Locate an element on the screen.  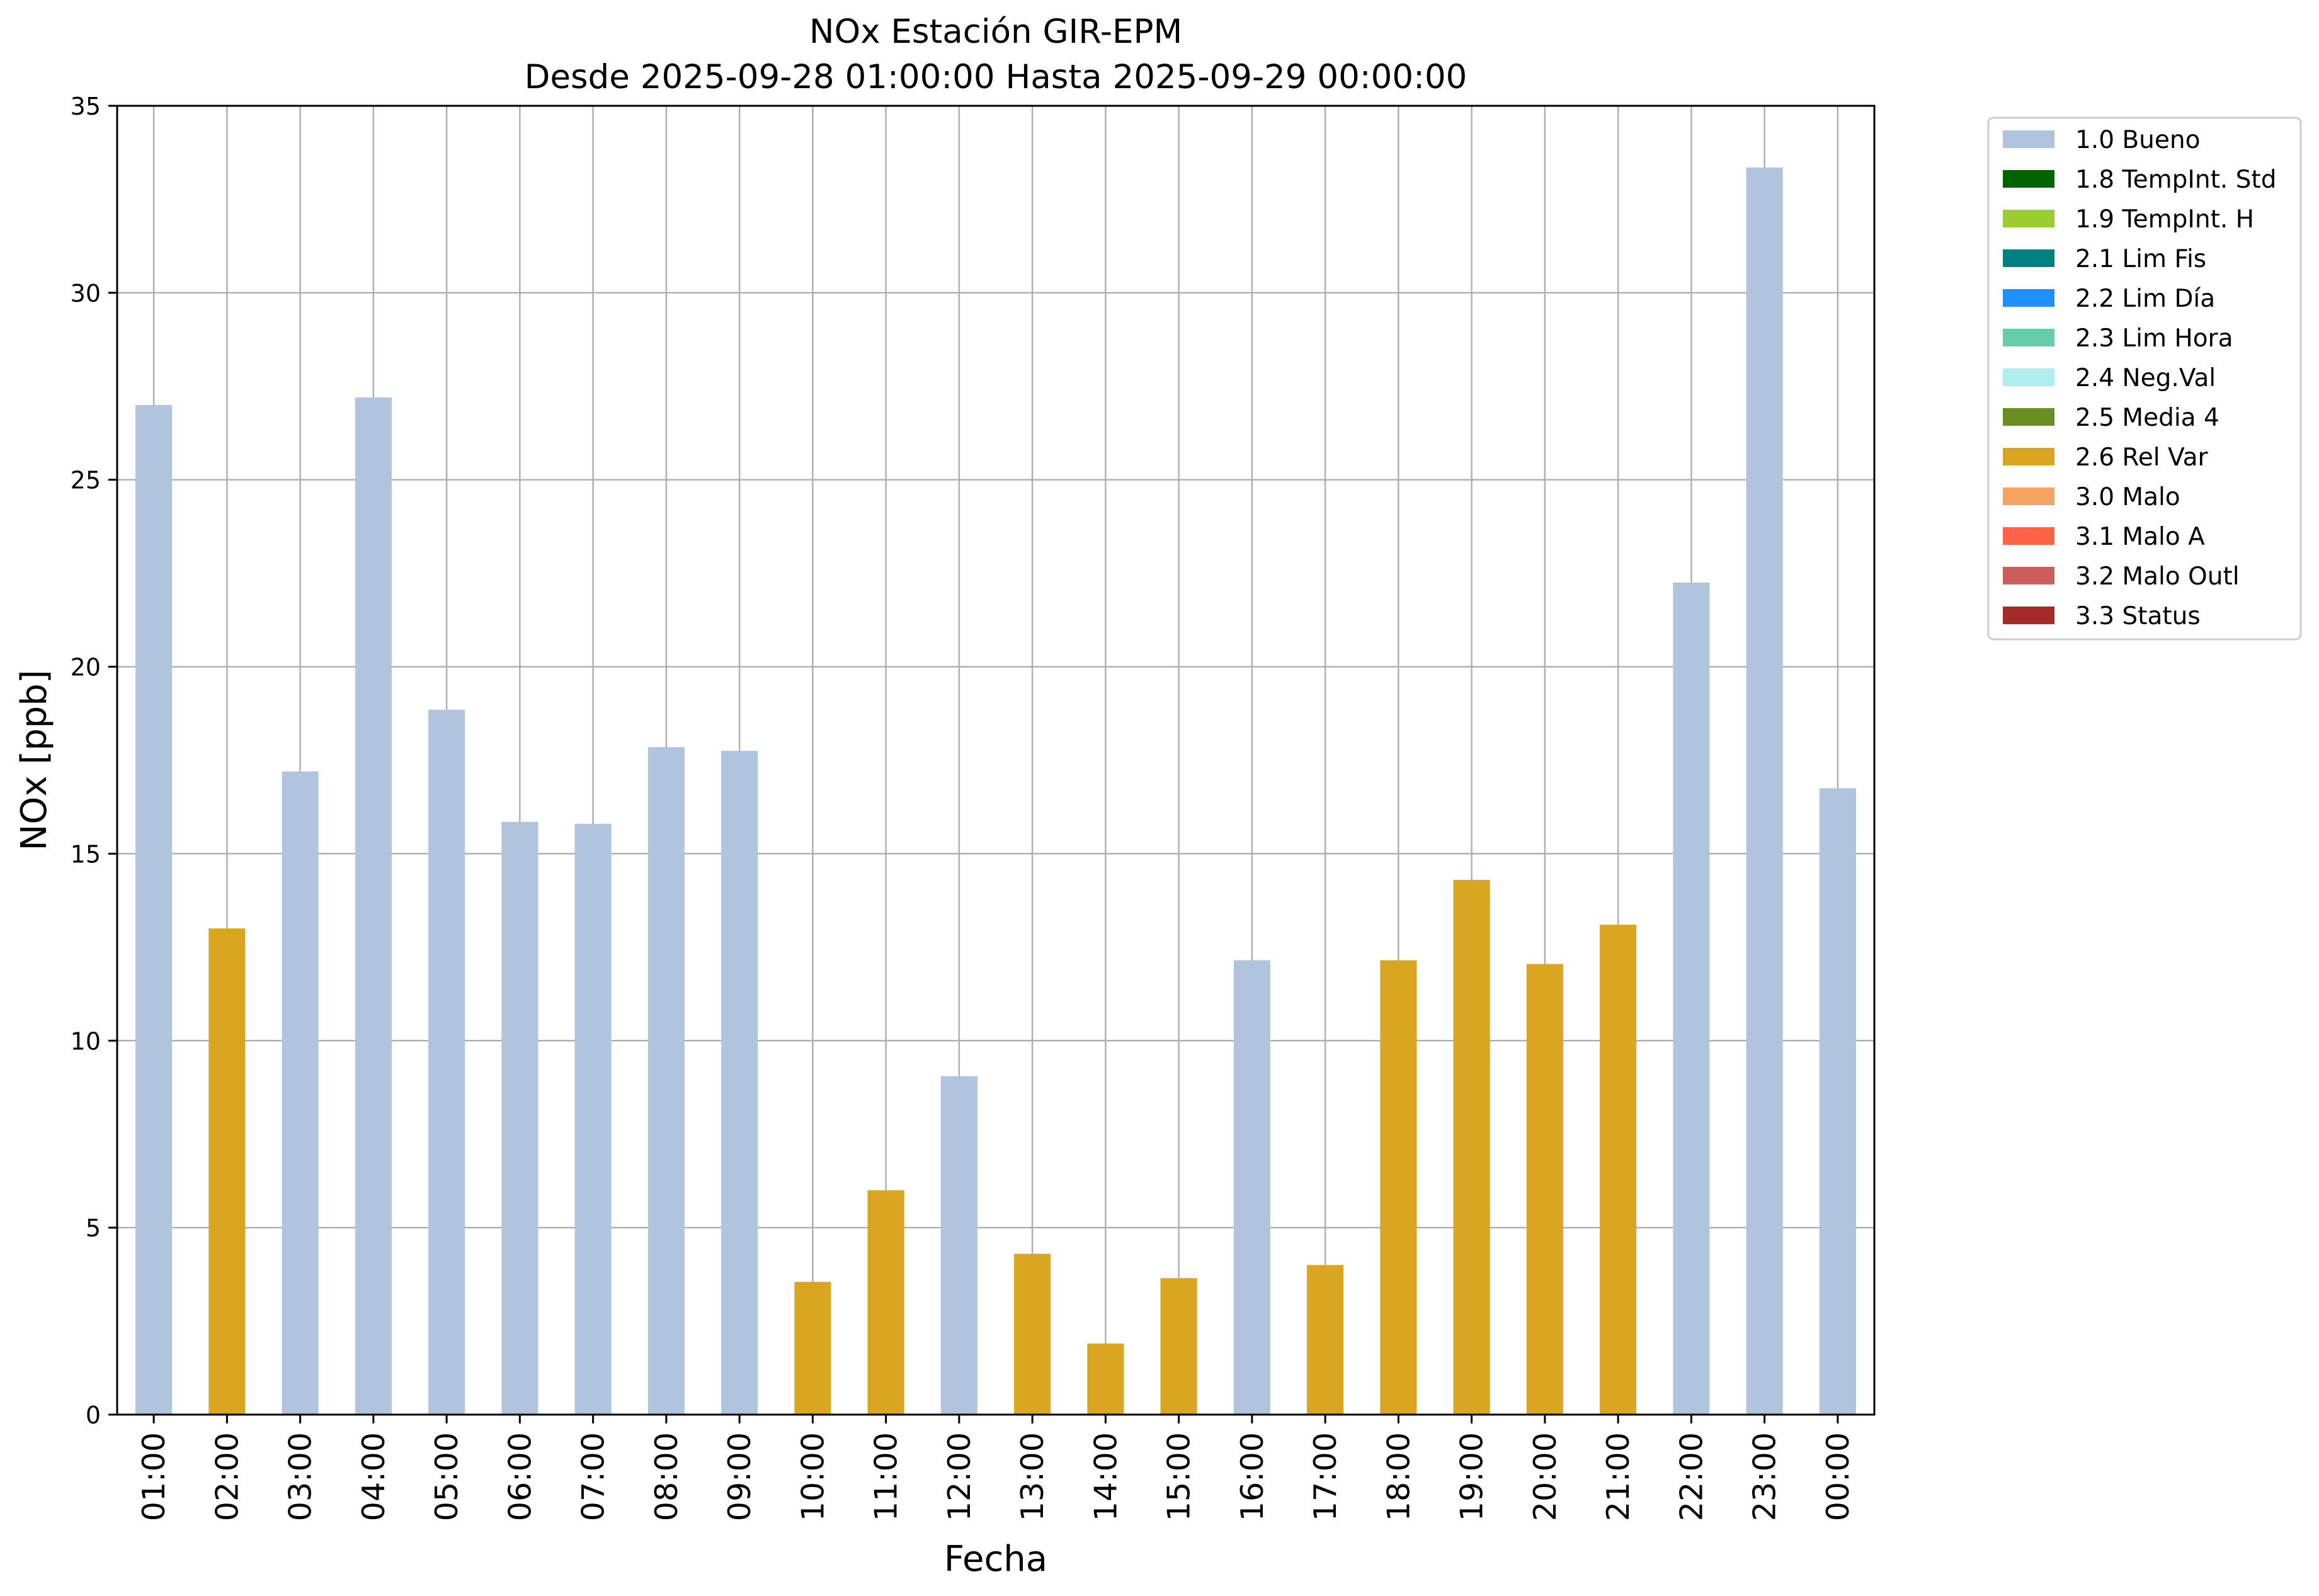
y-tick-label: 0 is located at coordinates (93, 1415).